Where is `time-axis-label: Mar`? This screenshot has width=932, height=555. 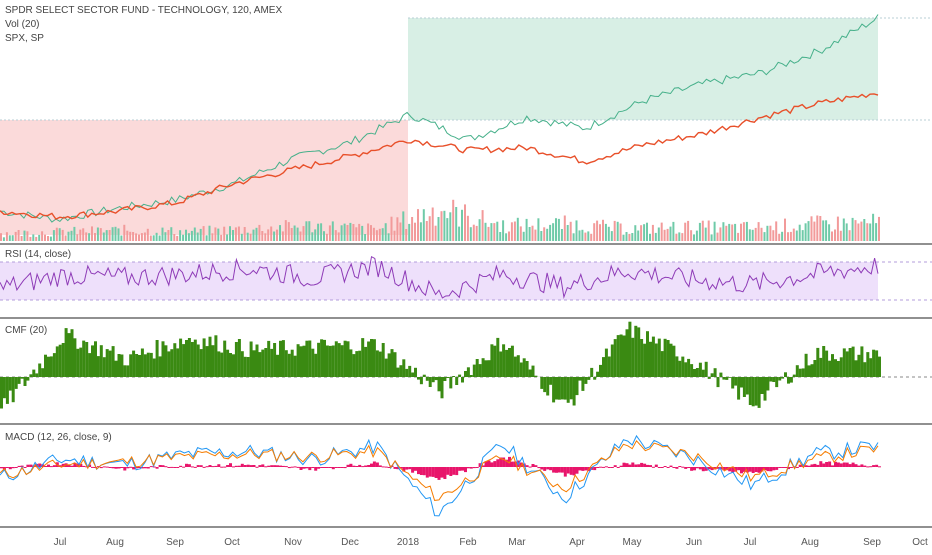
time-axis-label: Mar is located at coordinates (517, 542).